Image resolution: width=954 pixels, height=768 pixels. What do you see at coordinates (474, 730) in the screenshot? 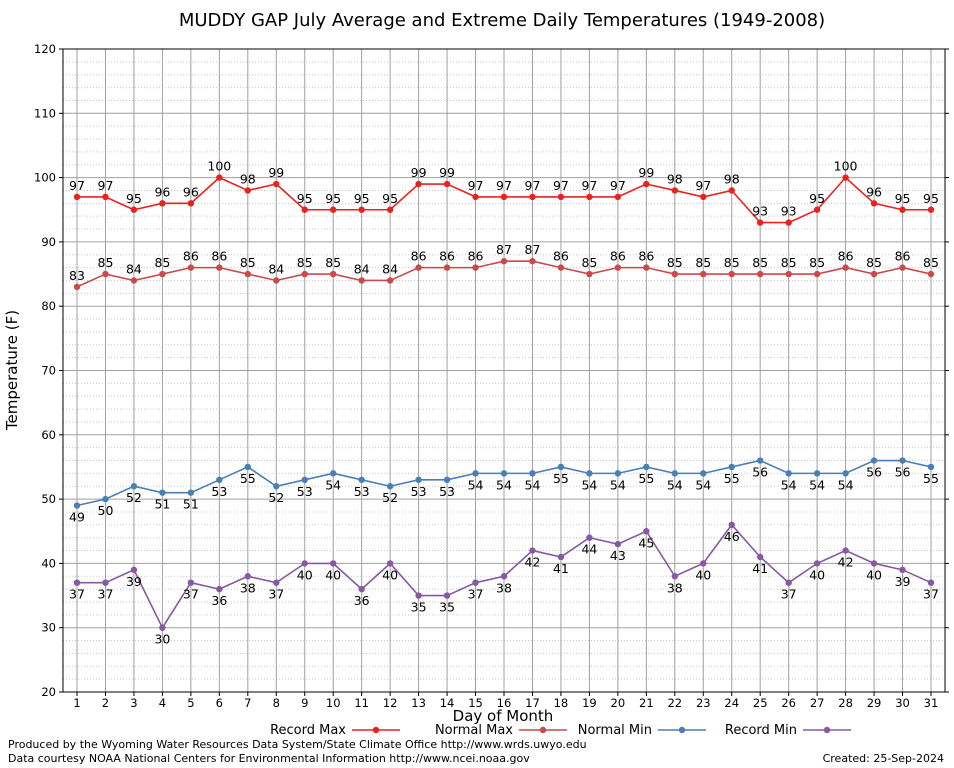
I see `legend-label-normal-max: Normal Max` at bounding box center [474, 730].